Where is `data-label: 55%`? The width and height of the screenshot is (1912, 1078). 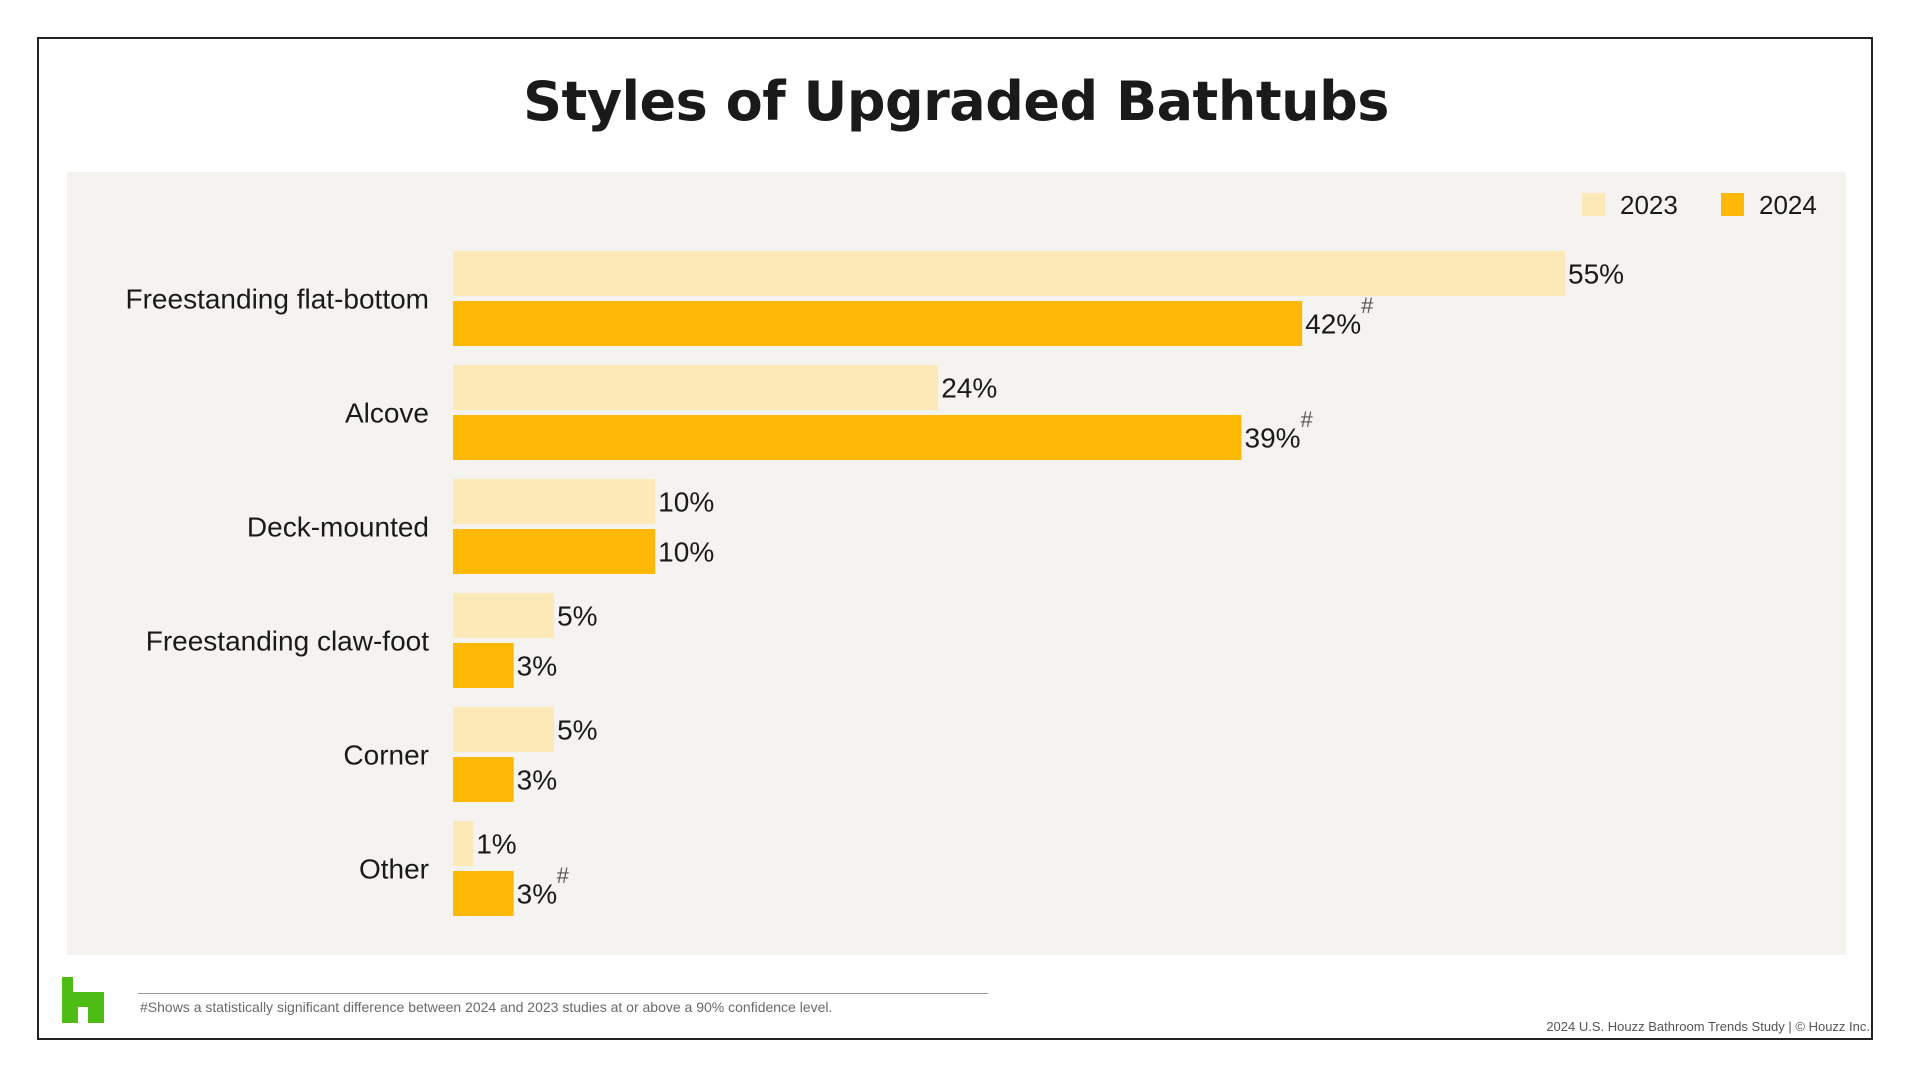 data-label: 55% is located at coordinates (1596, 274).